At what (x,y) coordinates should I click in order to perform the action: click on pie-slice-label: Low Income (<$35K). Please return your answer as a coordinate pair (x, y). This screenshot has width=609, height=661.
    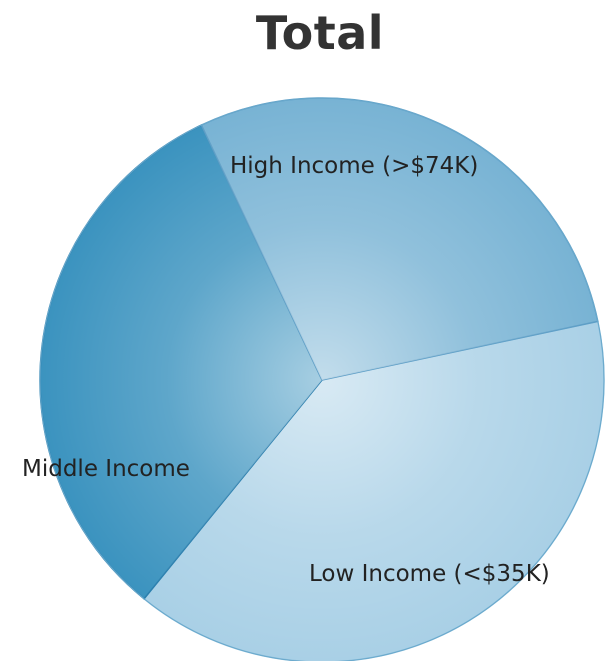
    Looking at the image, I should click on (429, 574).